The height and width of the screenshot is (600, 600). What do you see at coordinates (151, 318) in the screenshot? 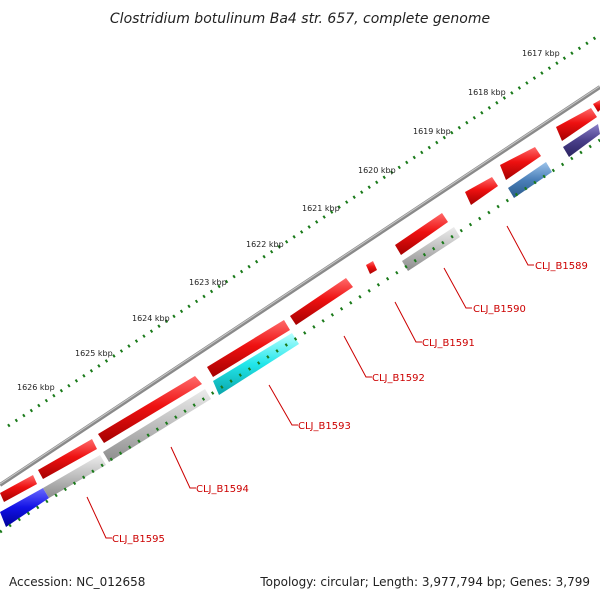
I see `kbp-label: 1624 kbp` at bounding box center [151, 318].